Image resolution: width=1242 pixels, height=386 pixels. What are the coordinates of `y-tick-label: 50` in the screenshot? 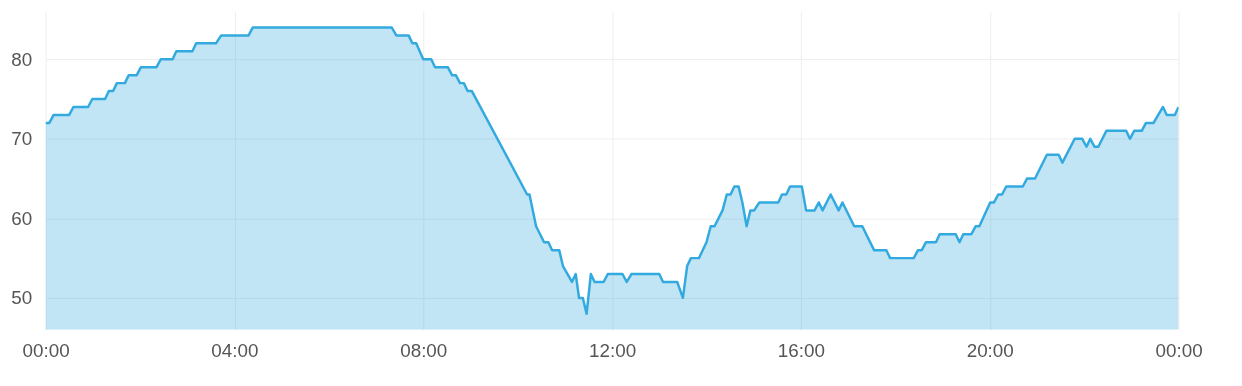 It's located at (22, 298).